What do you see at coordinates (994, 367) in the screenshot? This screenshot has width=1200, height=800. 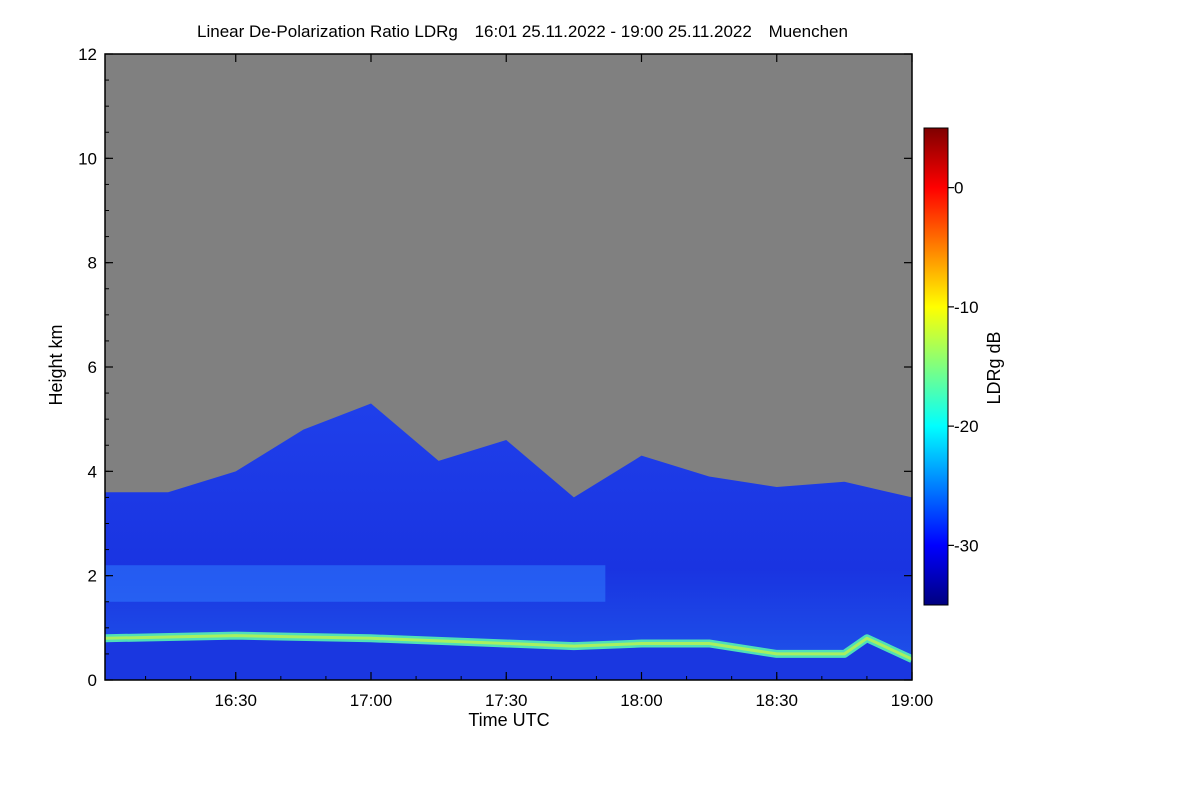 I see `colorbar-label: LDRg dB` at bounding box center [994, 367].